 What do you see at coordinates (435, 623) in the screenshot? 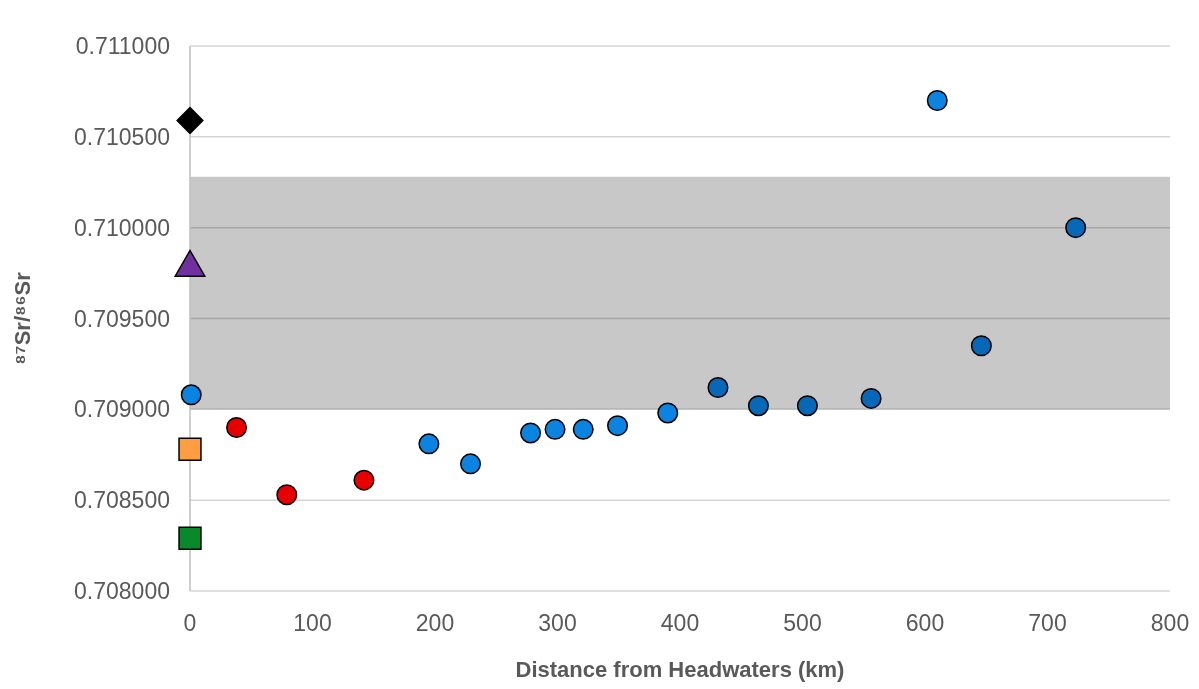
I see `x-tick-label: 200` at bounding box center [435, 623].